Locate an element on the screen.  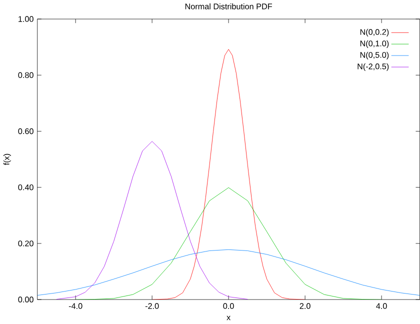
x-tick-label: 0.0 is located at coordinates (228, 306).